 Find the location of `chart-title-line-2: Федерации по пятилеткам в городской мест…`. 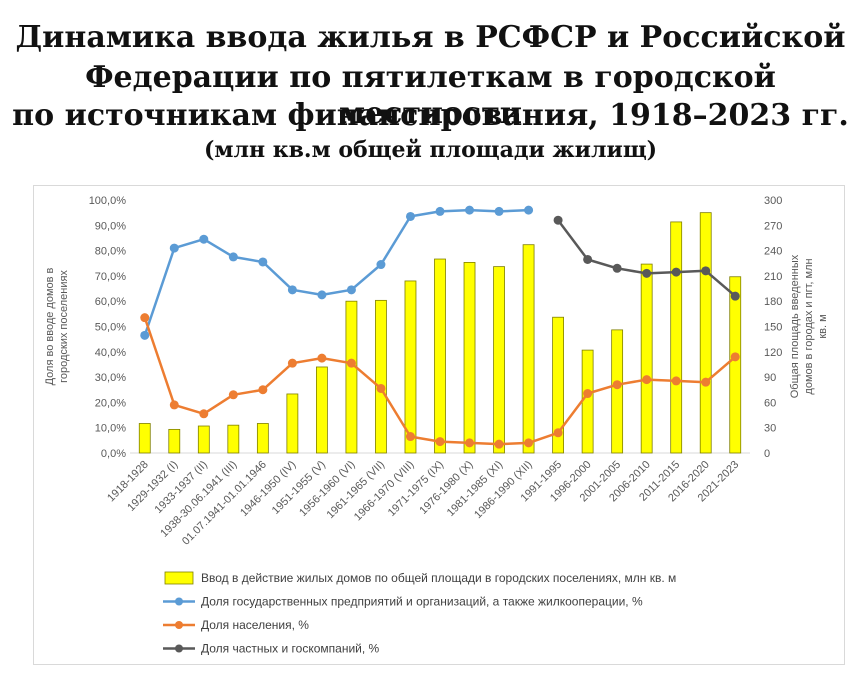

chart-title-line-2: Федерации по пятилеткам в городской мест… is located at coordinates (430, 95).